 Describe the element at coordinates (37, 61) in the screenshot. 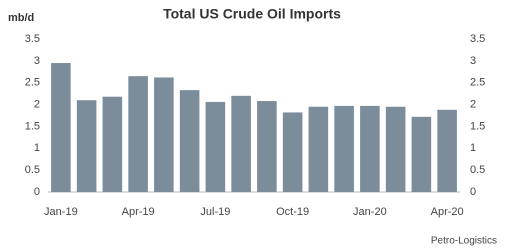

I see `y-tick-label: 3` at that location.